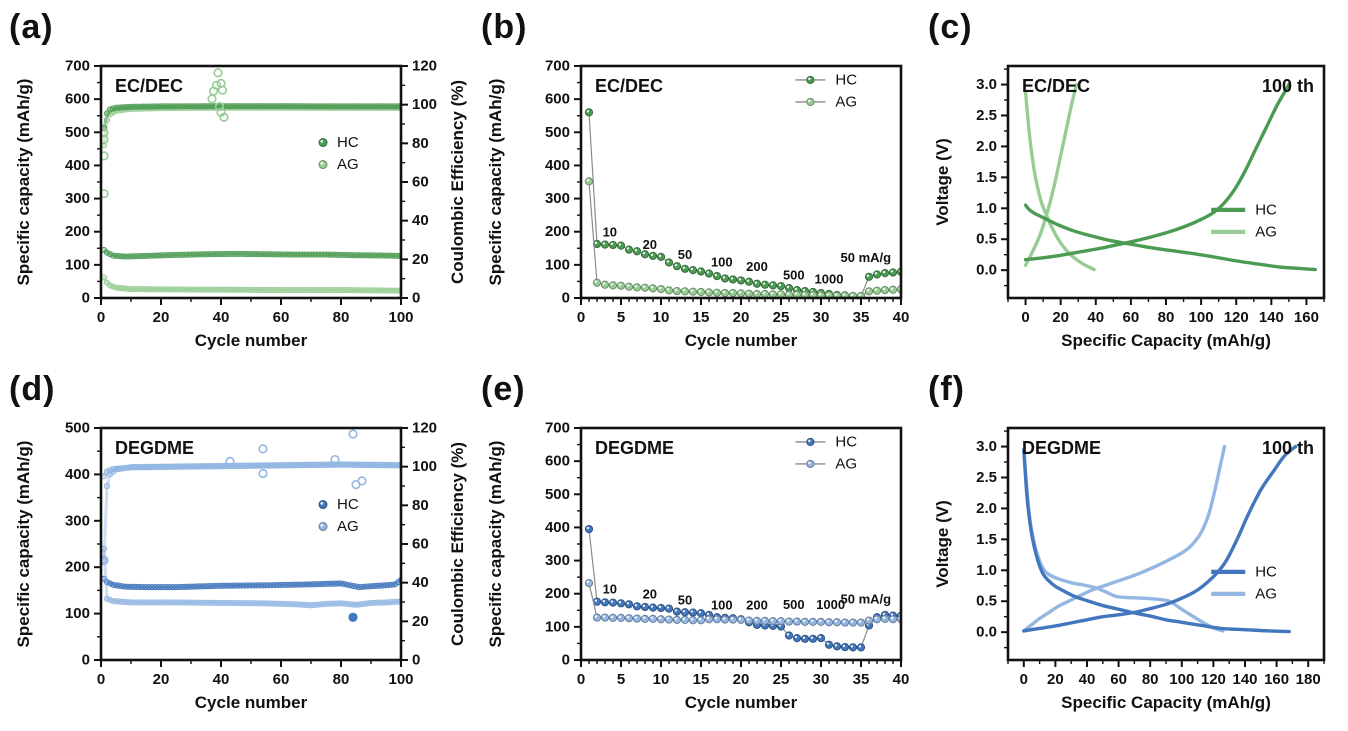 The image size is (1348, 731). I want to click on svg-text: 35, so click(861, 317).